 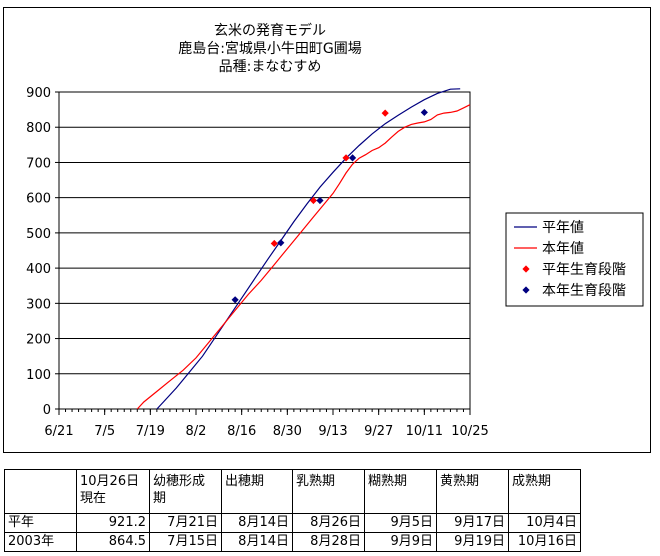 I want to click on y-tick-label: 100, so click(x=38, y=375).